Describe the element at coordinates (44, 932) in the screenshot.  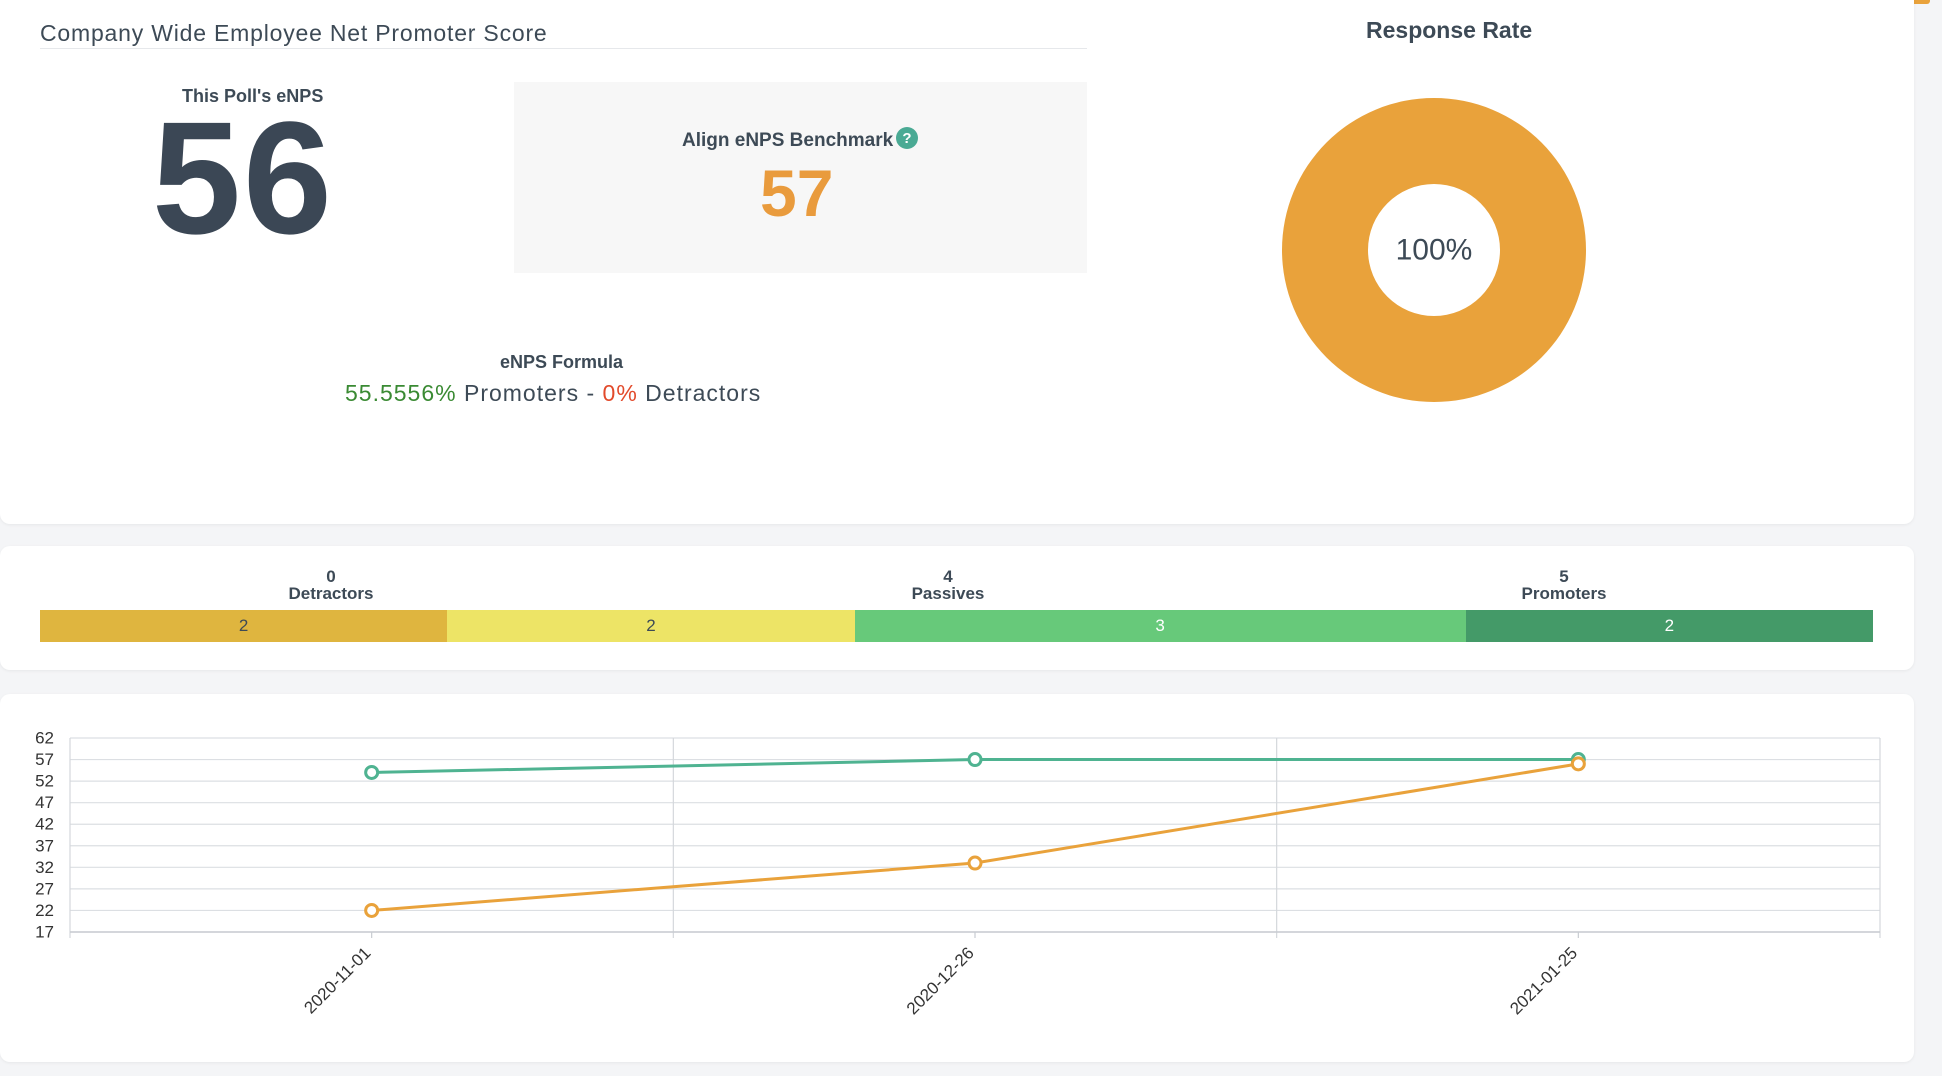
I see `y-tick-label: 17` at that location.